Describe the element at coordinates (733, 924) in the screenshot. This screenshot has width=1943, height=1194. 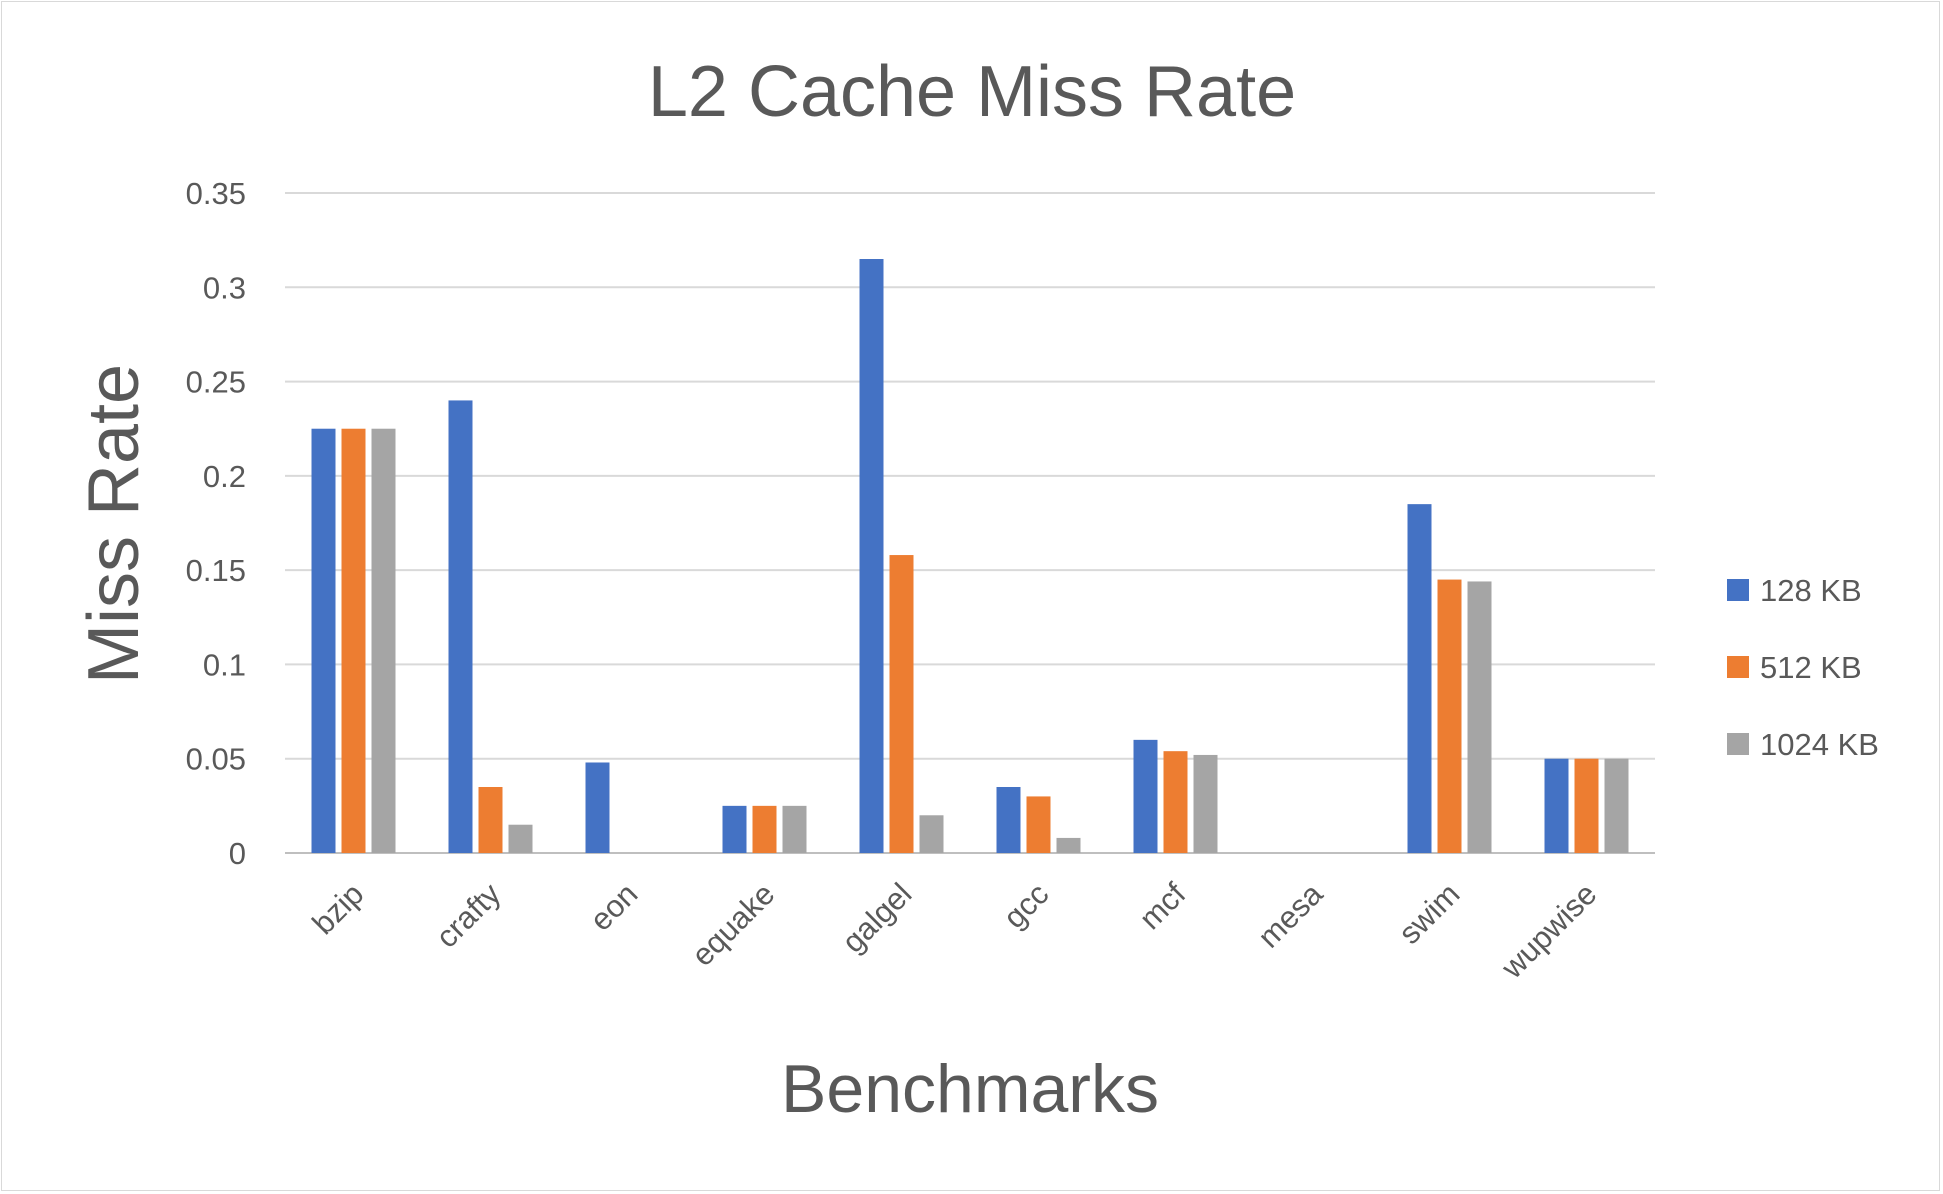
I see `x-tick-label: equake` at that location.